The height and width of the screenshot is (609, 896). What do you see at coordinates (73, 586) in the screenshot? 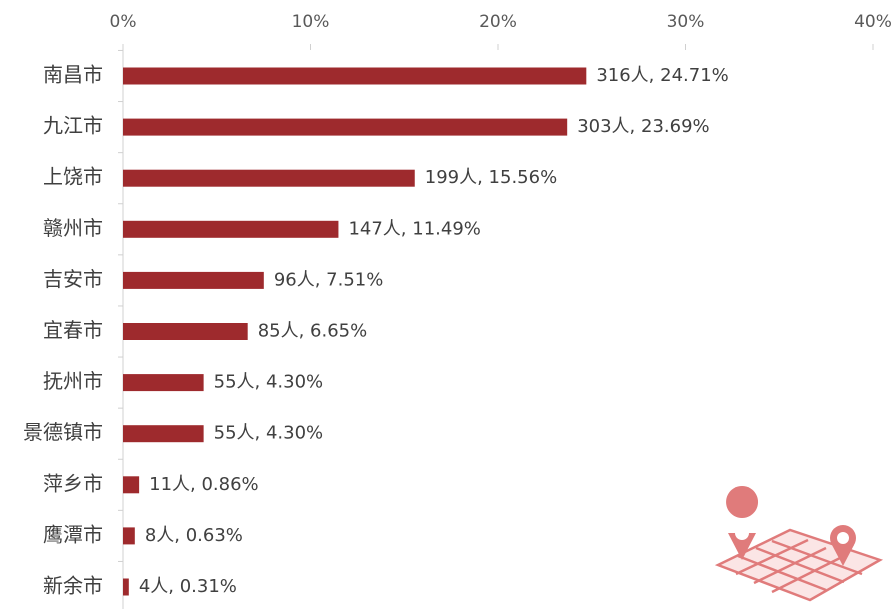
I see `y-tick-label: 新余市` at bounding box center [73, 586].